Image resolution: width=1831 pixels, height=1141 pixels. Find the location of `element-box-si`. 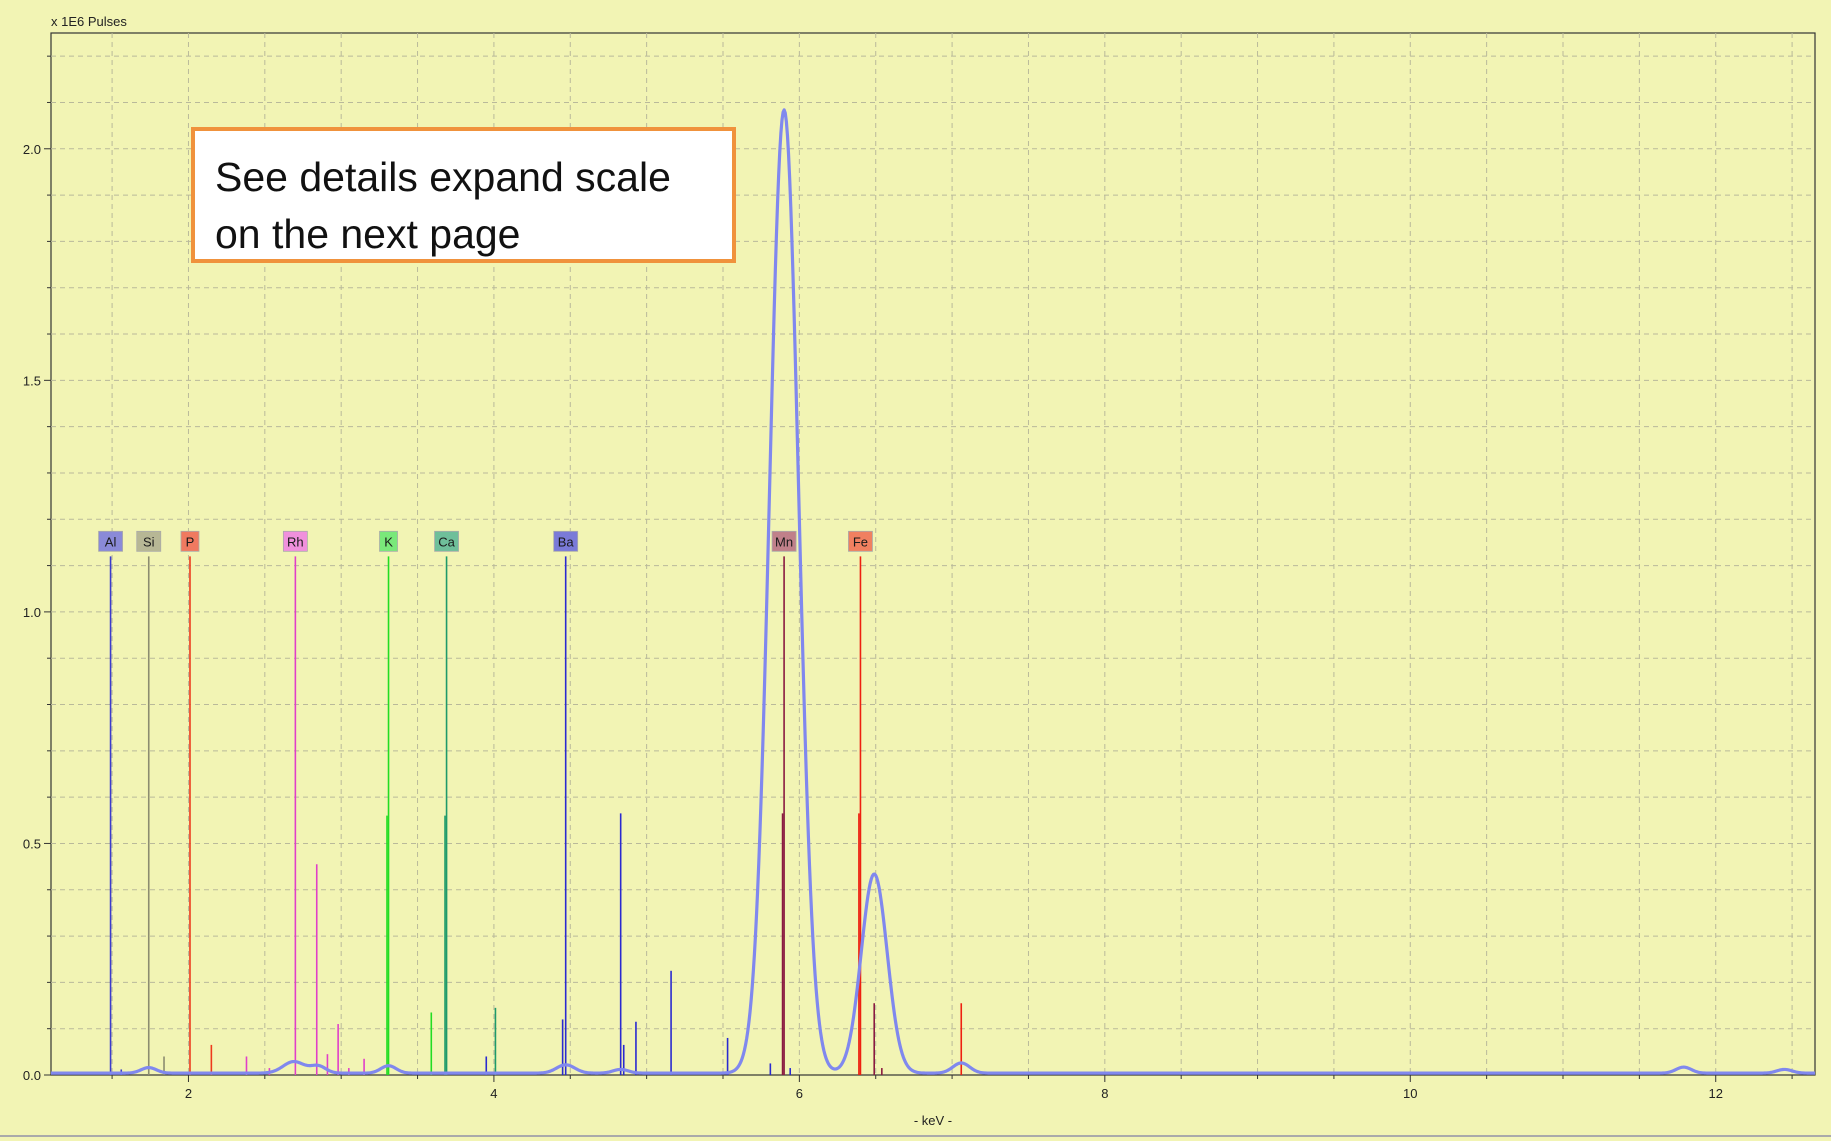

element-box-si is located at coordinates (149, 541).